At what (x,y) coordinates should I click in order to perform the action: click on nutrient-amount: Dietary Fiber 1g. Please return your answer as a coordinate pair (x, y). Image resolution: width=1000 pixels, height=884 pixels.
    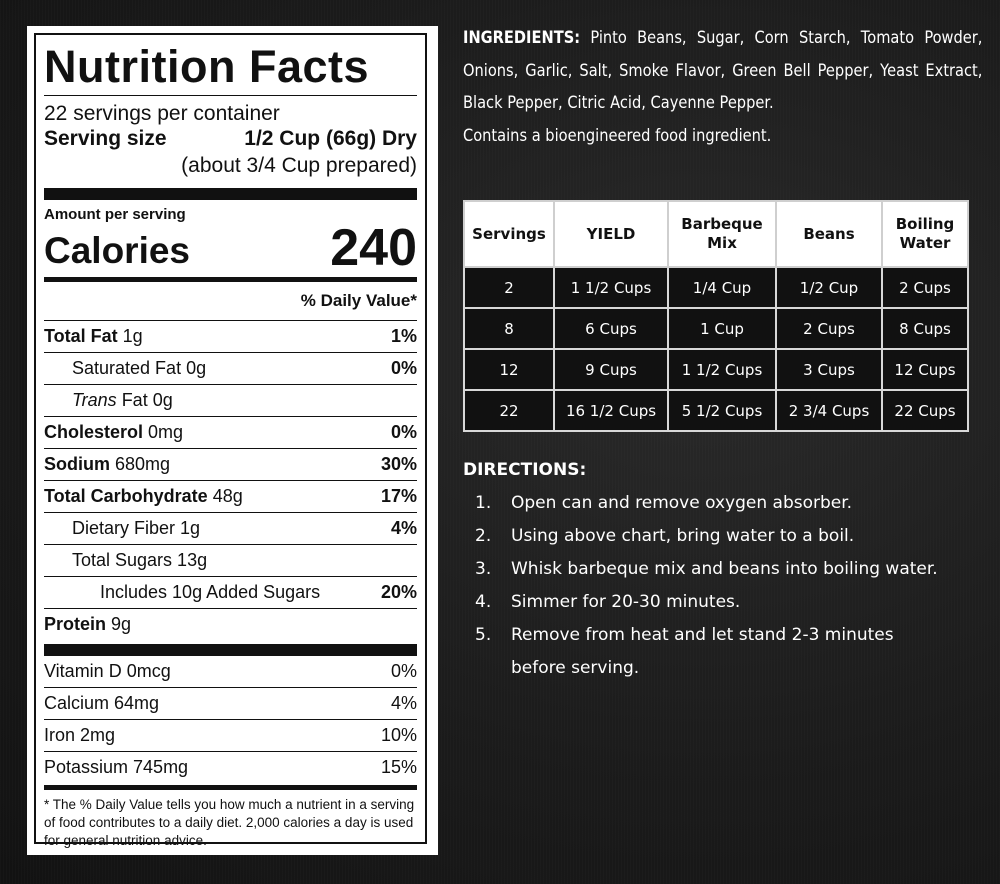
    Looking at the image, I should click on (136, 528).